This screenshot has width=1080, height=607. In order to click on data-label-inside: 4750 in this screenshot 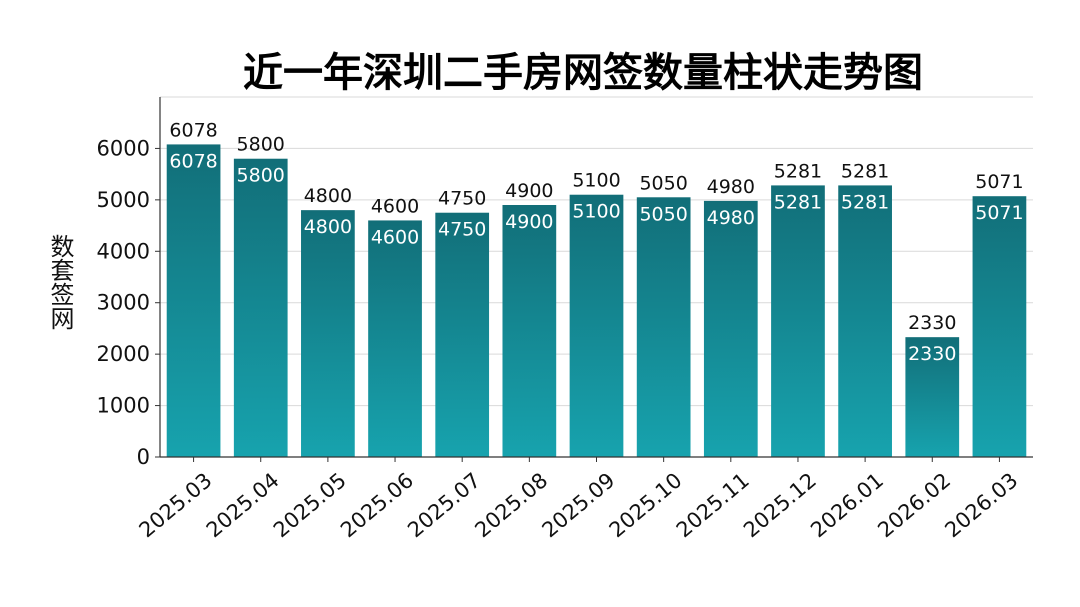, I will do `click(462, 230)`.